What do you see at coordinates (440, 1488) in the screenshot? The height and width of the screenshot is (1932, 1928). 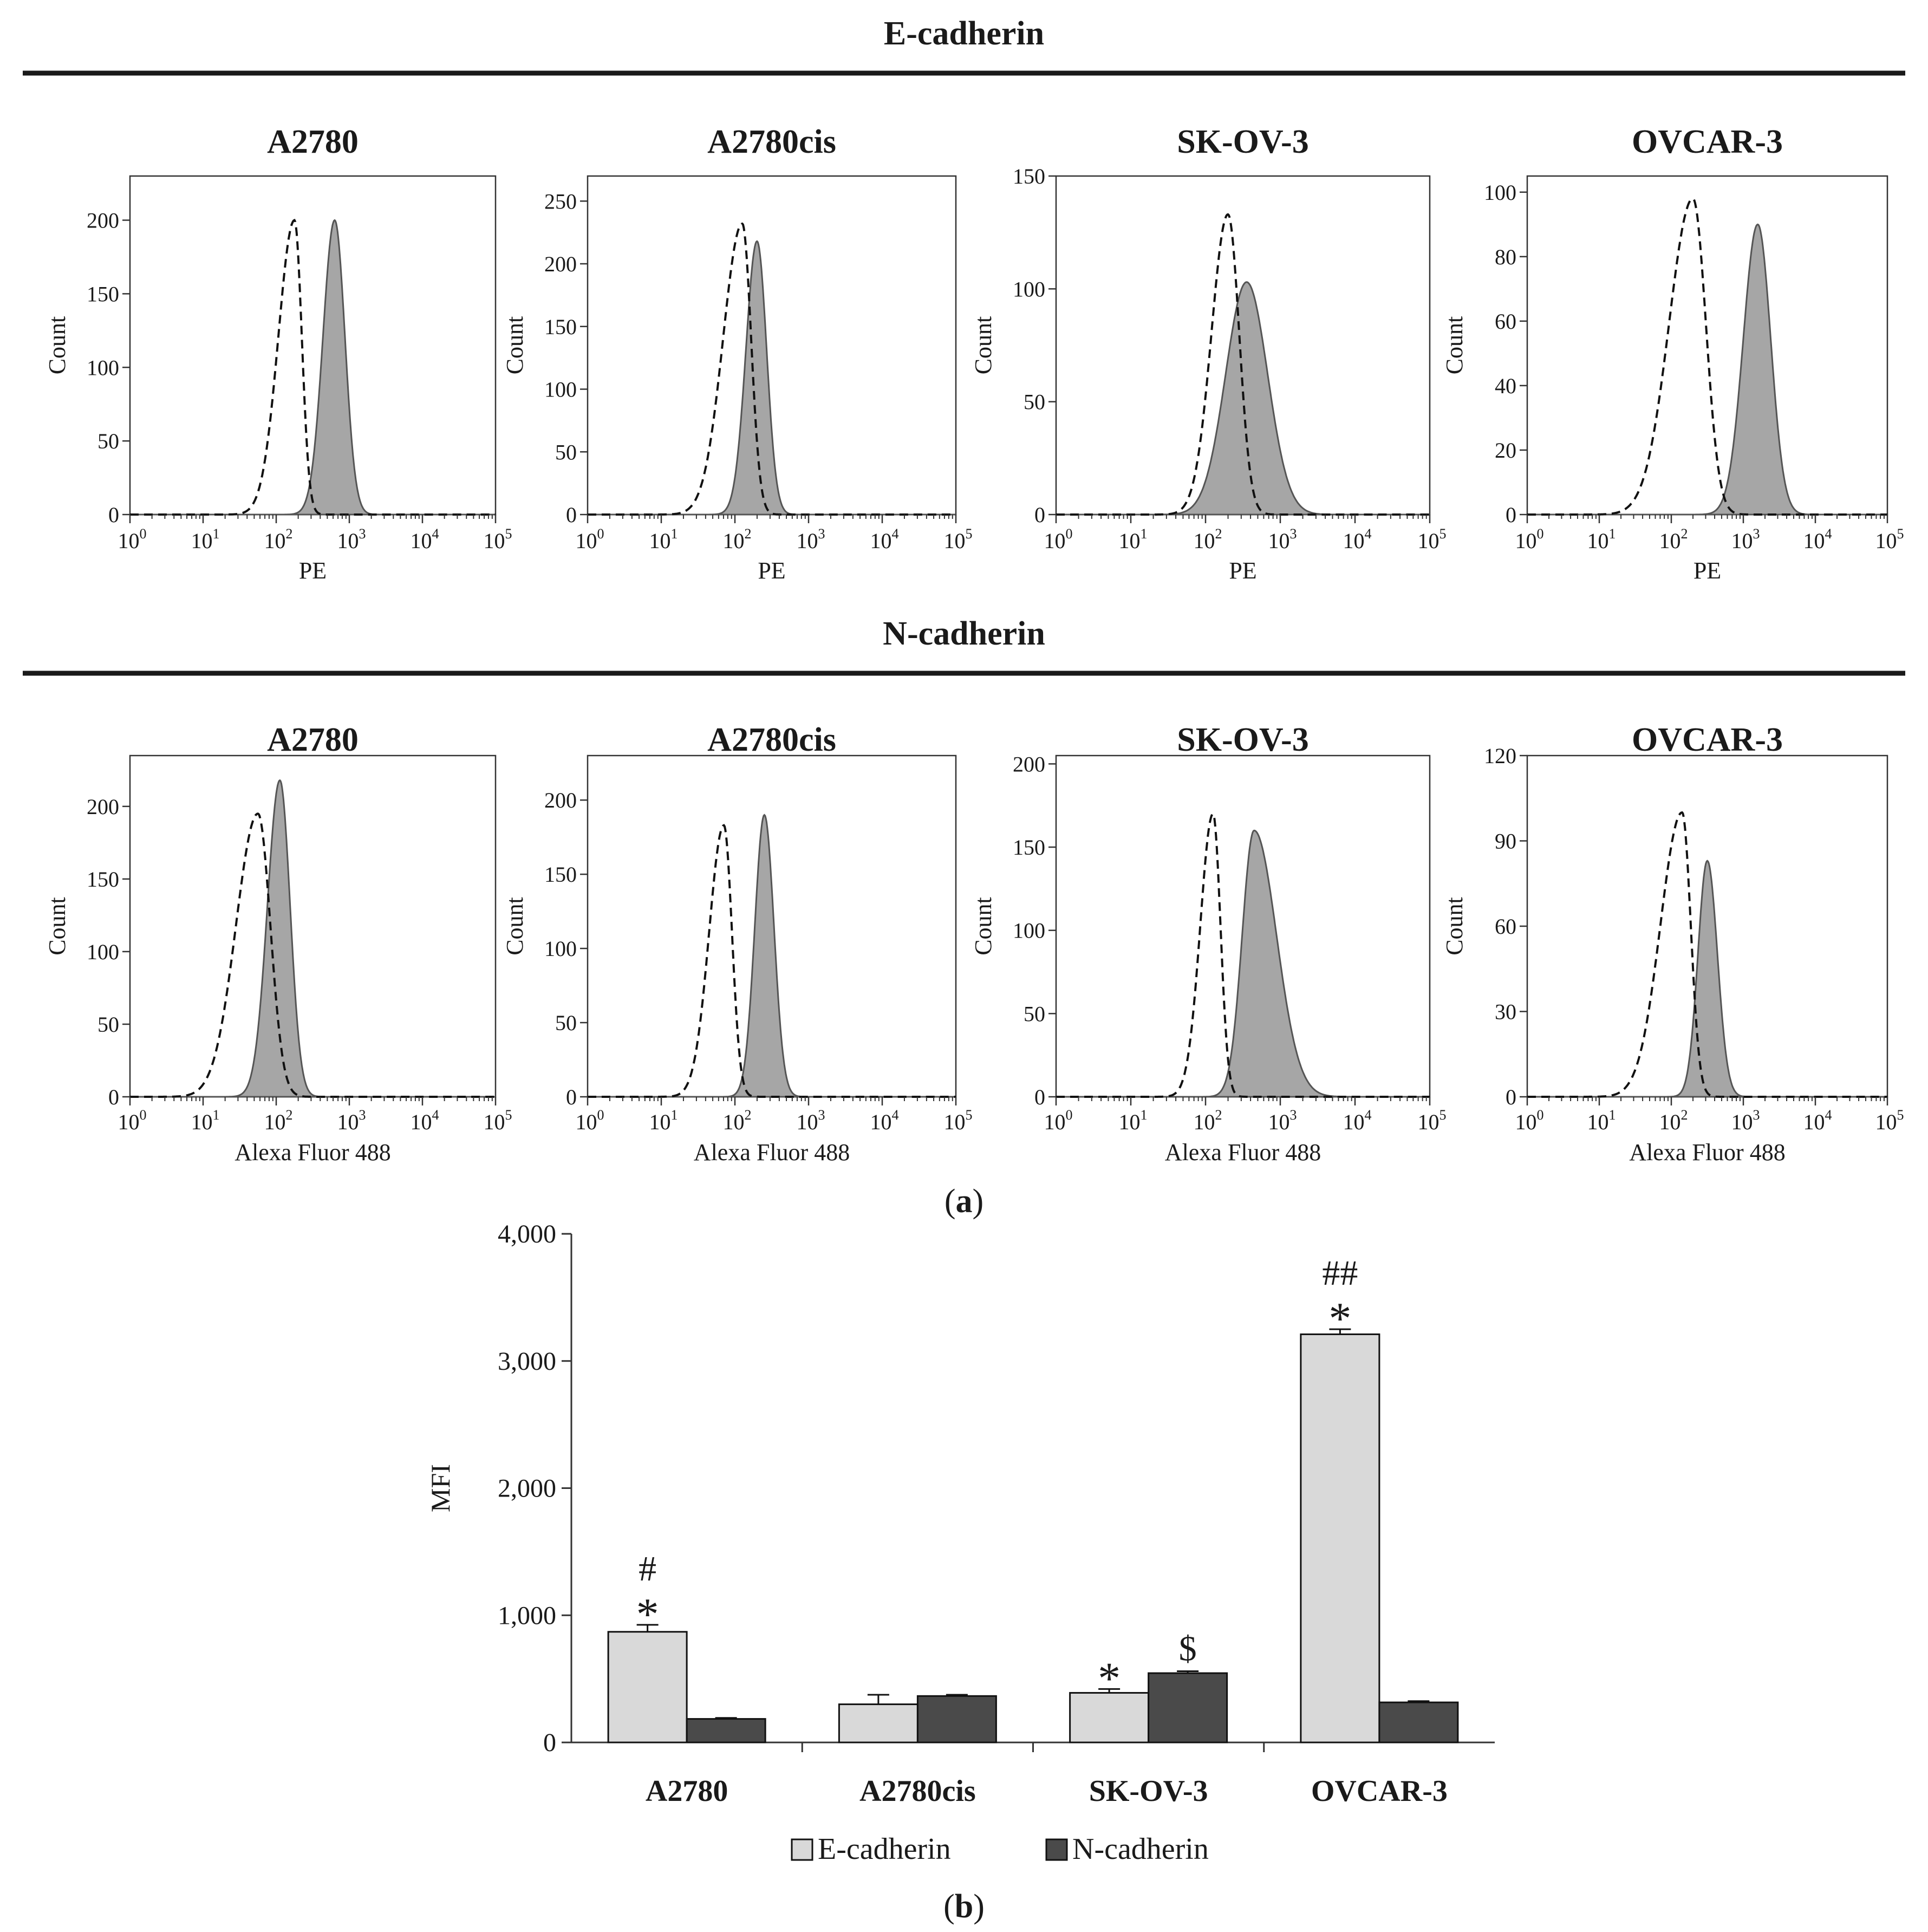 I see `y-axis-label: MFI` at bounding box center [440, 1488].